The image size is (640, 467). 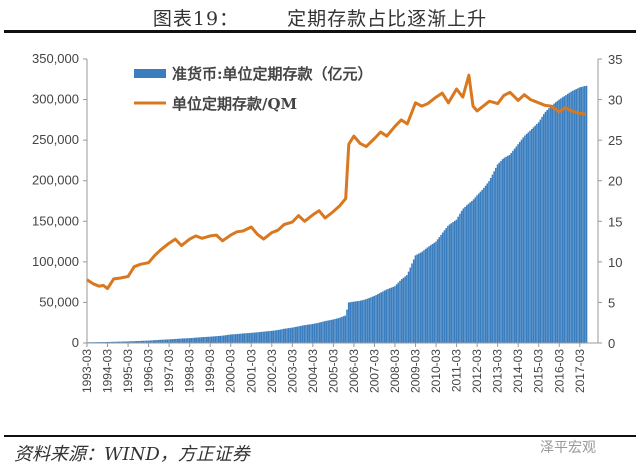 What do you see at coordinates (580, 371) in the screenshot?
I see `x-axis-tick-label: 2017-03` at bounding box center [580, 371].